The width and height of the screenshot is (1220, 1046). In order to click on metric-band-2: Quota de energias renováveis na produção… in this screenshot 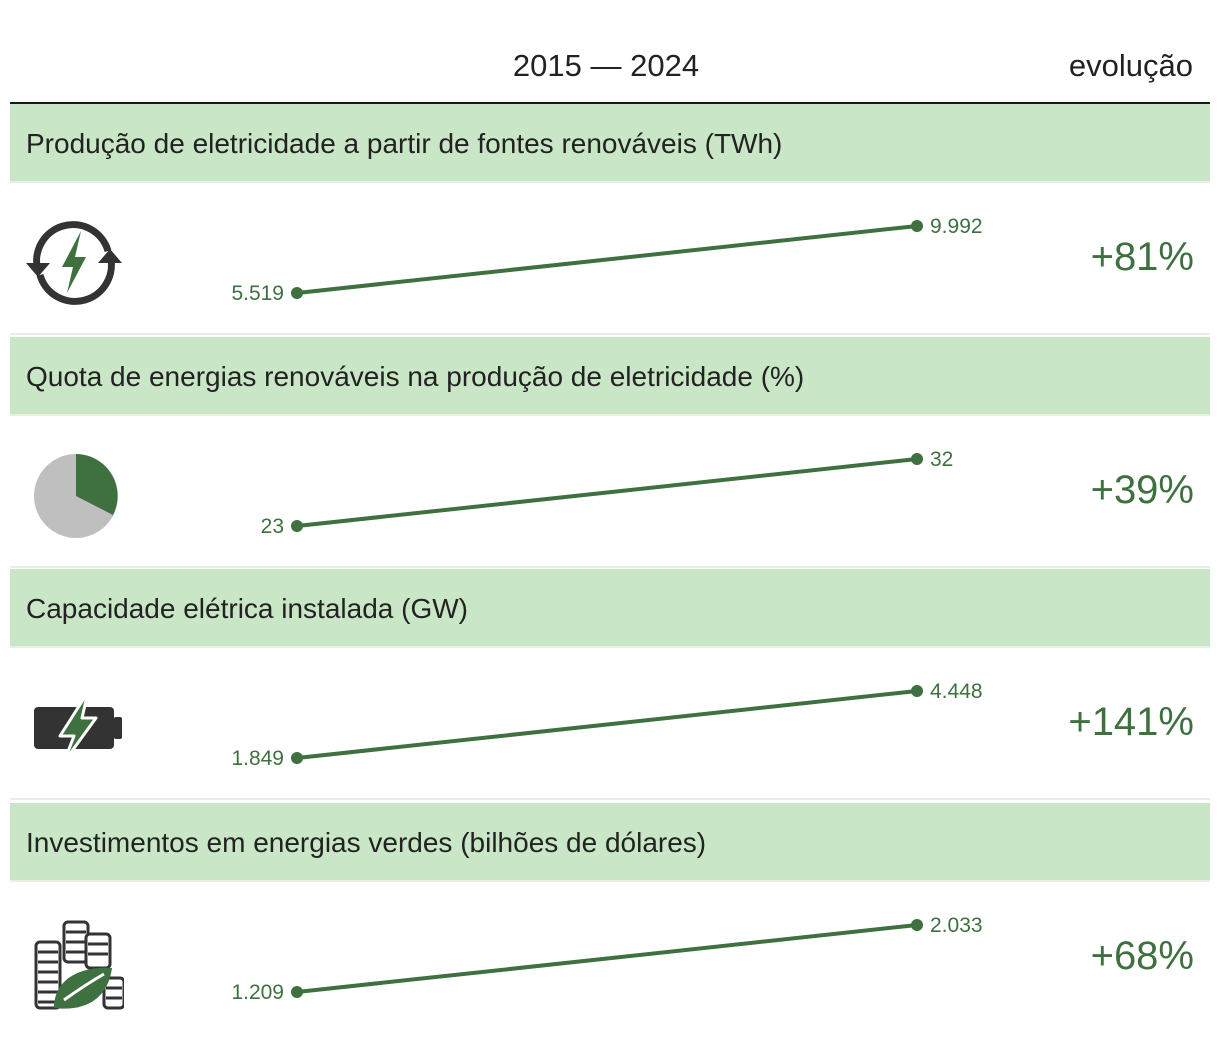, I will do `click(610, 376)`.